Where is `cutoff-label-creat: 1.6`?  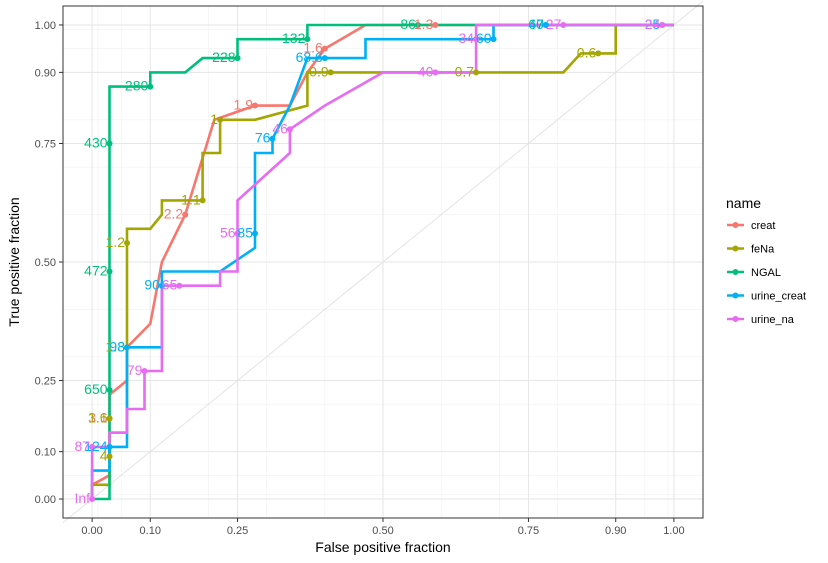
cutoff-label-creat: 1.6 is located at coordinates (313, 48).